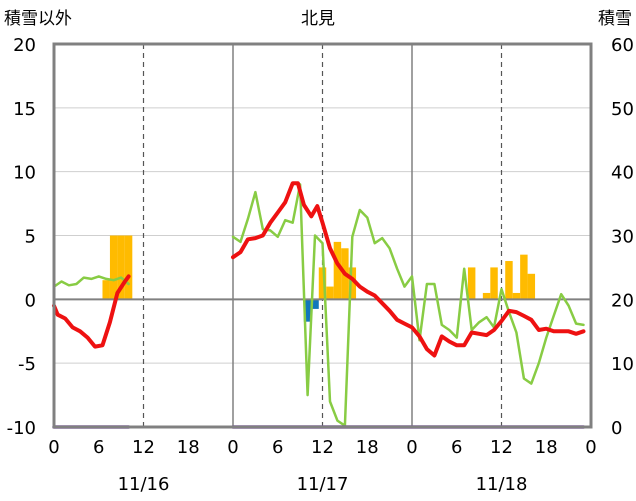 The image size is (636, 501). What do you see at coordinates (144, 484) in the screenshot?
I see `date-label: 11/16` at bounding box center [144, 484].